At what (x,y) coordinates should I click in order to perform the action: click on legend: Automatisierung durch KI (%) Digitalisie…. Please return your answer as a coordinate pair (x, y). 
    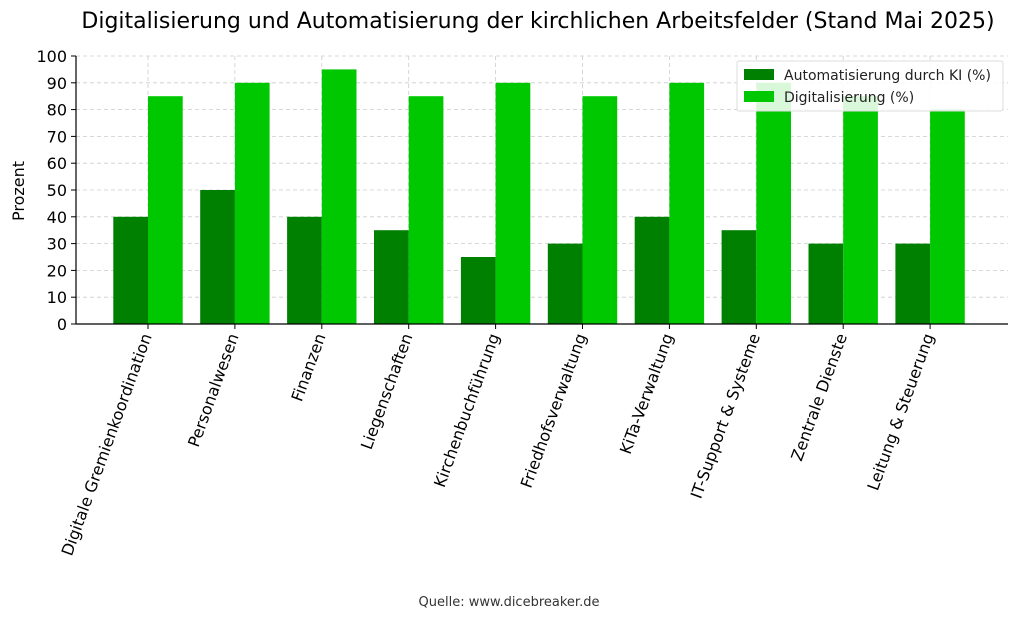
    Looking at the image, I should click on (870, 86).